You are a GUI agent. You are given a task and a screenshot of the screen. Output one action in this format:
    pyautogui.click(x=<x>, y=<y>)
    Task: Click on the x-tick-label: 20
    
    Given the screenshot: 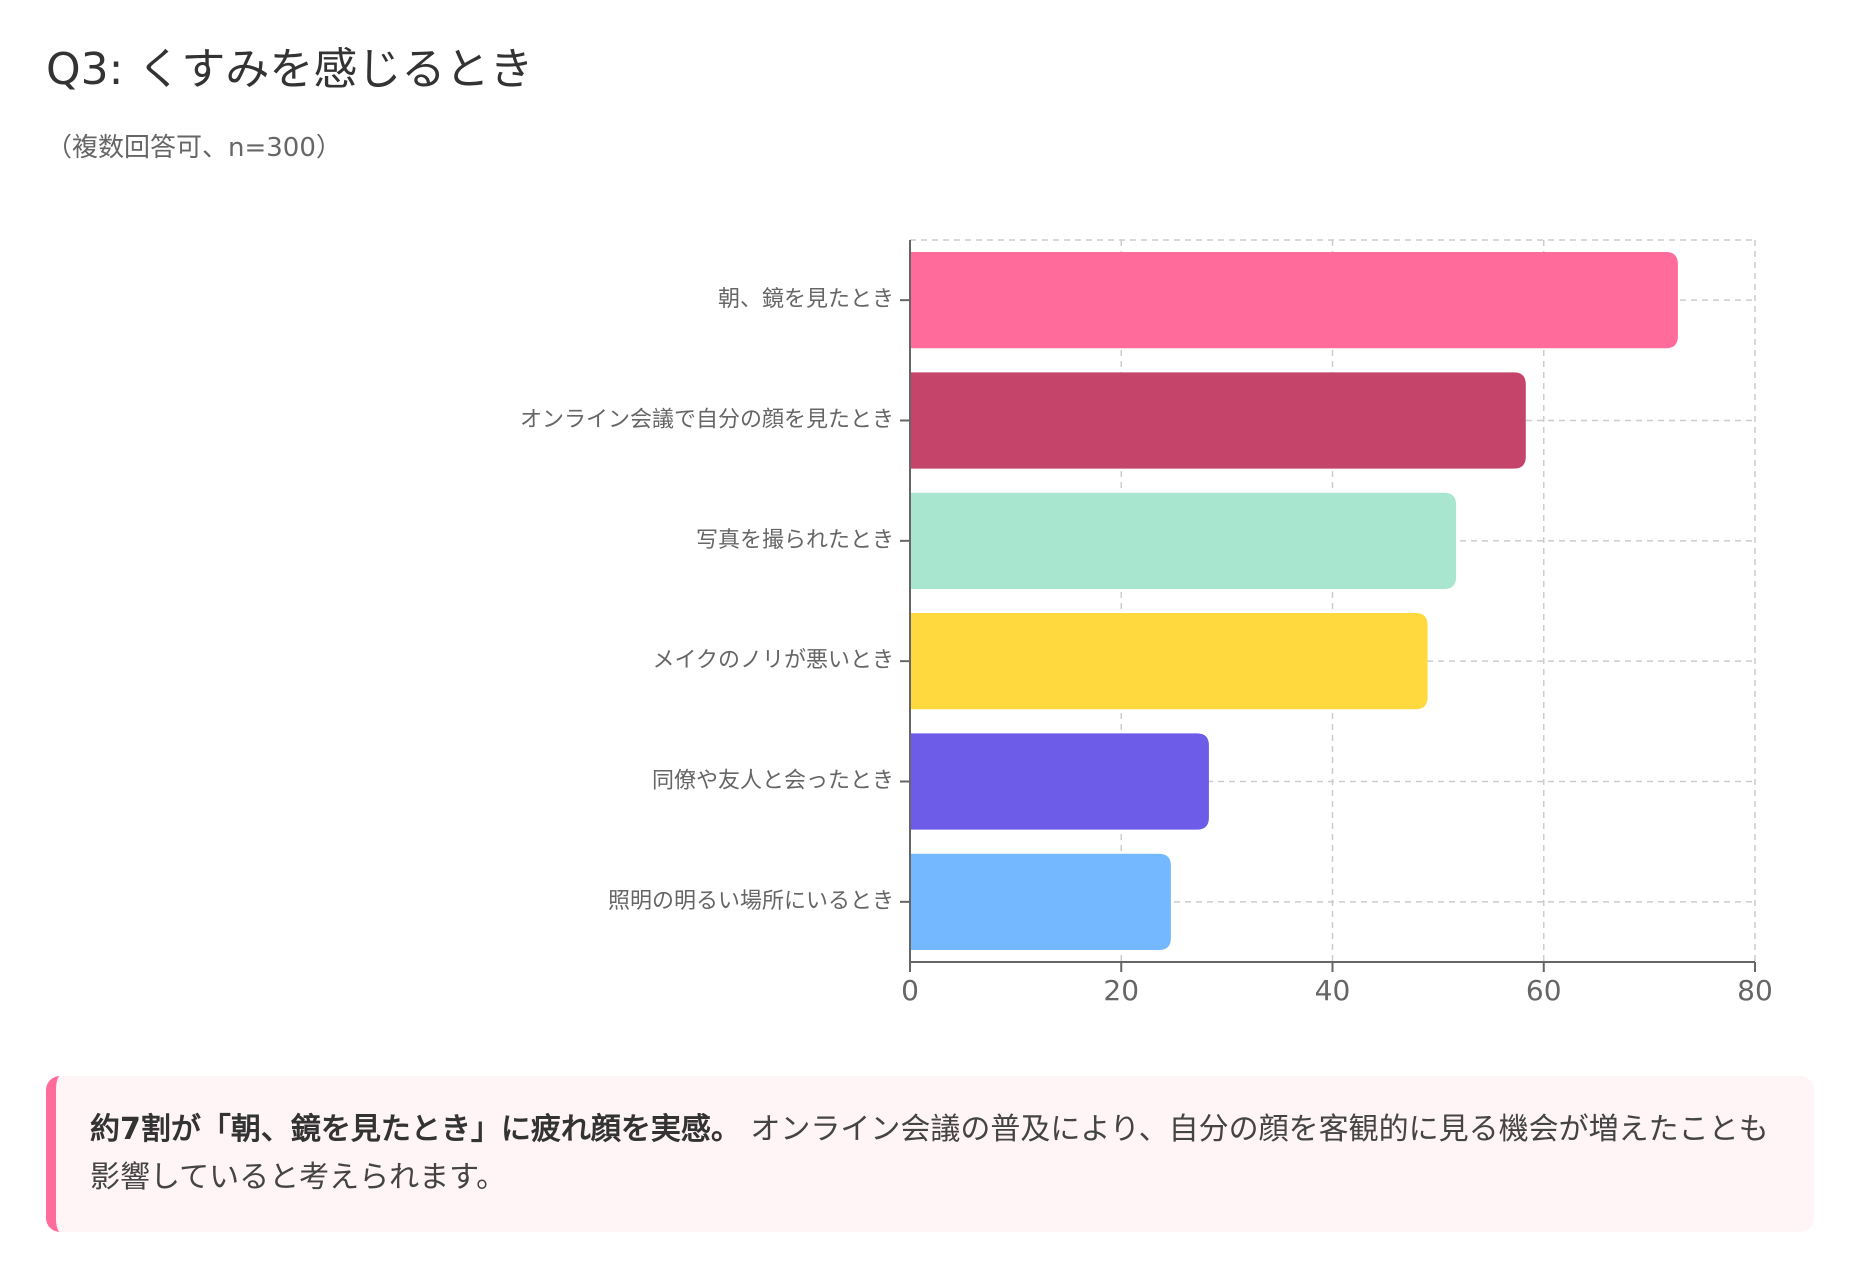 What is the action you would take?
    pyautogui.click(x=1121, y=990)
    